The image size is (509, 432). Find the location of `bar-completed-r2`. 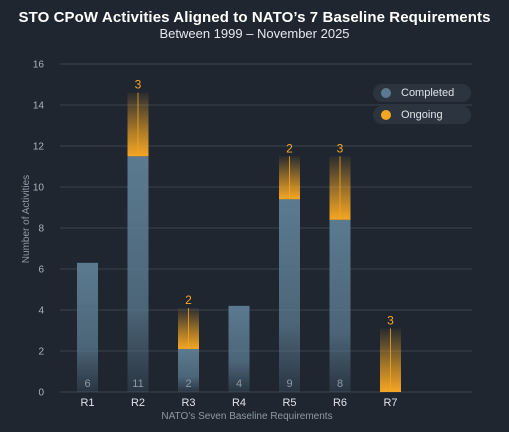

bar-completed-r2 is located at coordinates (138, 274).